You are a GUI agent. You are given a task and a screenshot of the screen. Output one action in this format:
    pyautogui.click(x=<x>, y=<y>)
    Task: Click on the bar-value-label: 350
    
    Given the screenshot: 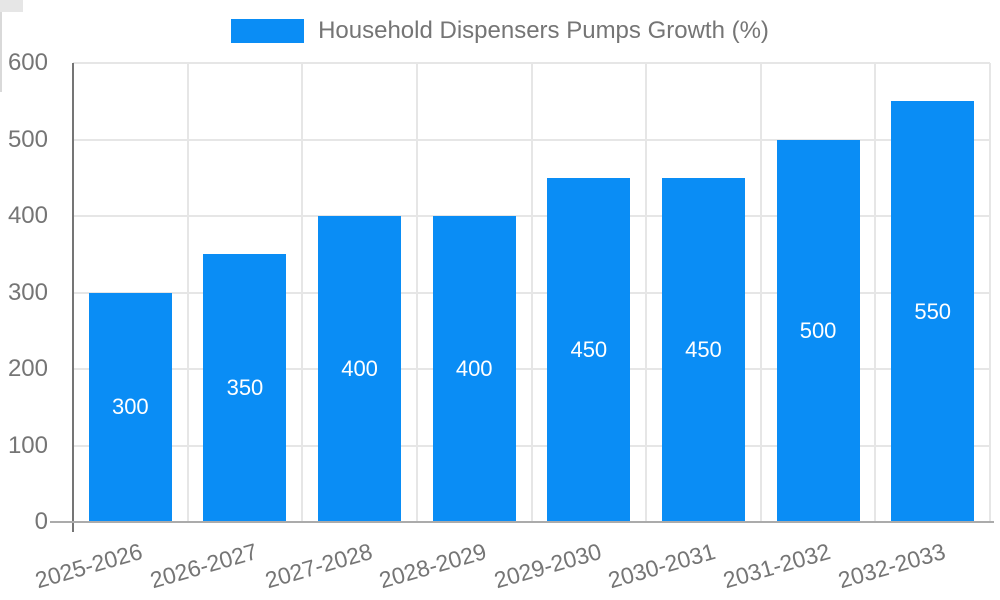 What is the action you would take?
    pyautogui.click(x=245, y=388)
    